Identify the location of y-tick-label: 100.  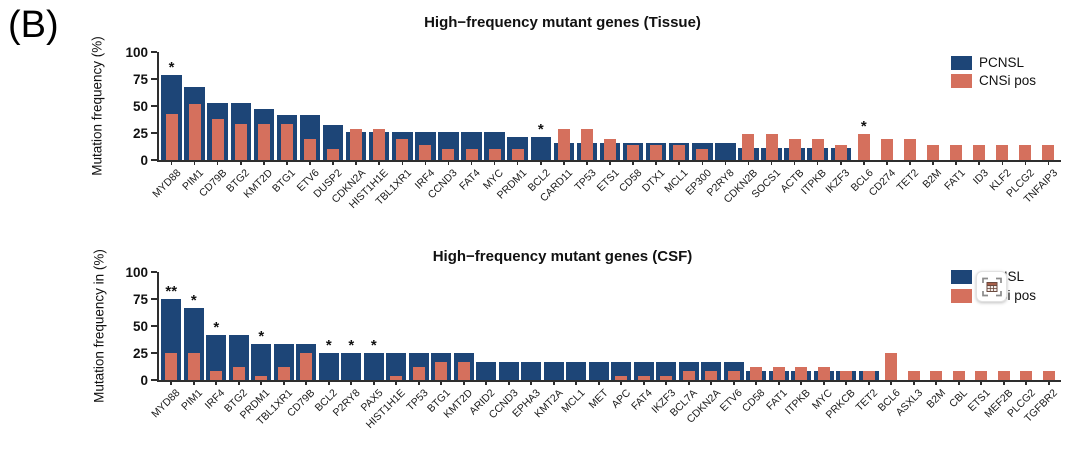
(136, 272).